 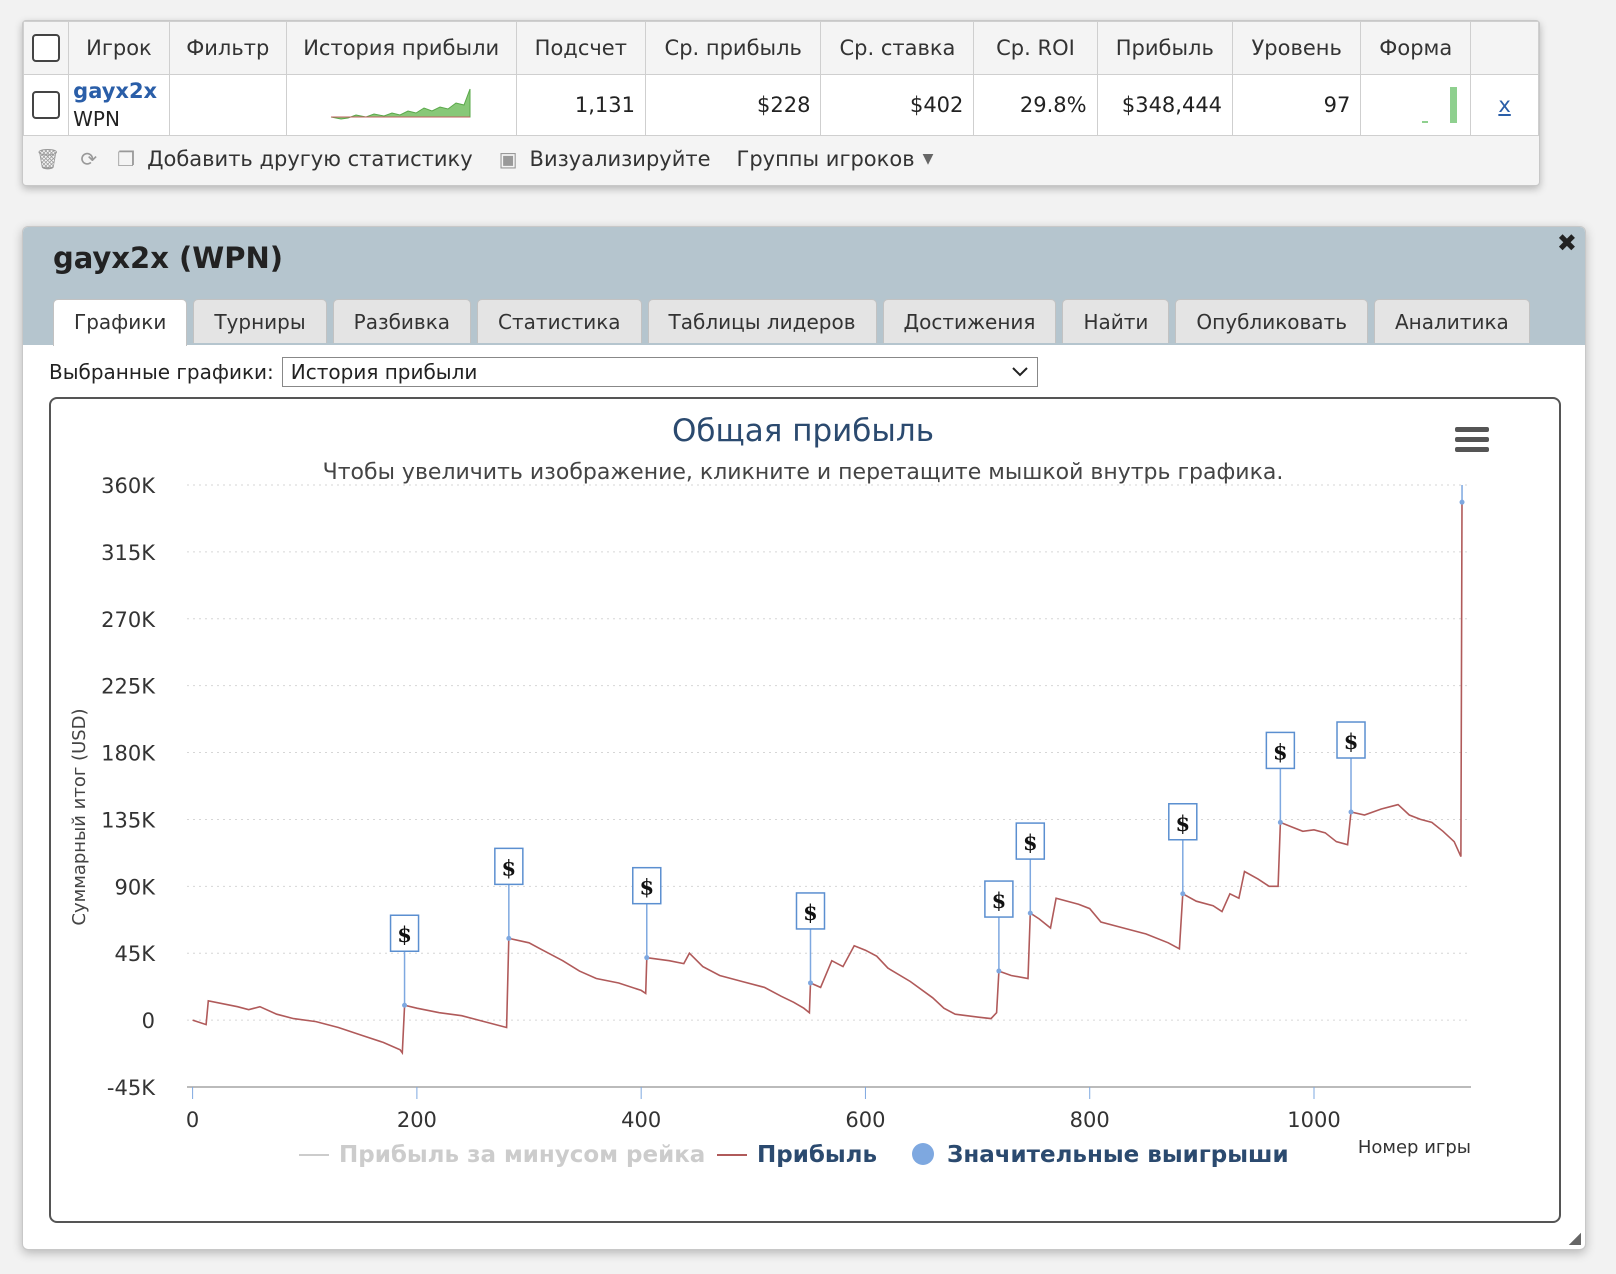 What do you see at coordinates (89, 159) in the screenshot?
I see `refresh-icon: ⟳` at bounding box center [89, 159].